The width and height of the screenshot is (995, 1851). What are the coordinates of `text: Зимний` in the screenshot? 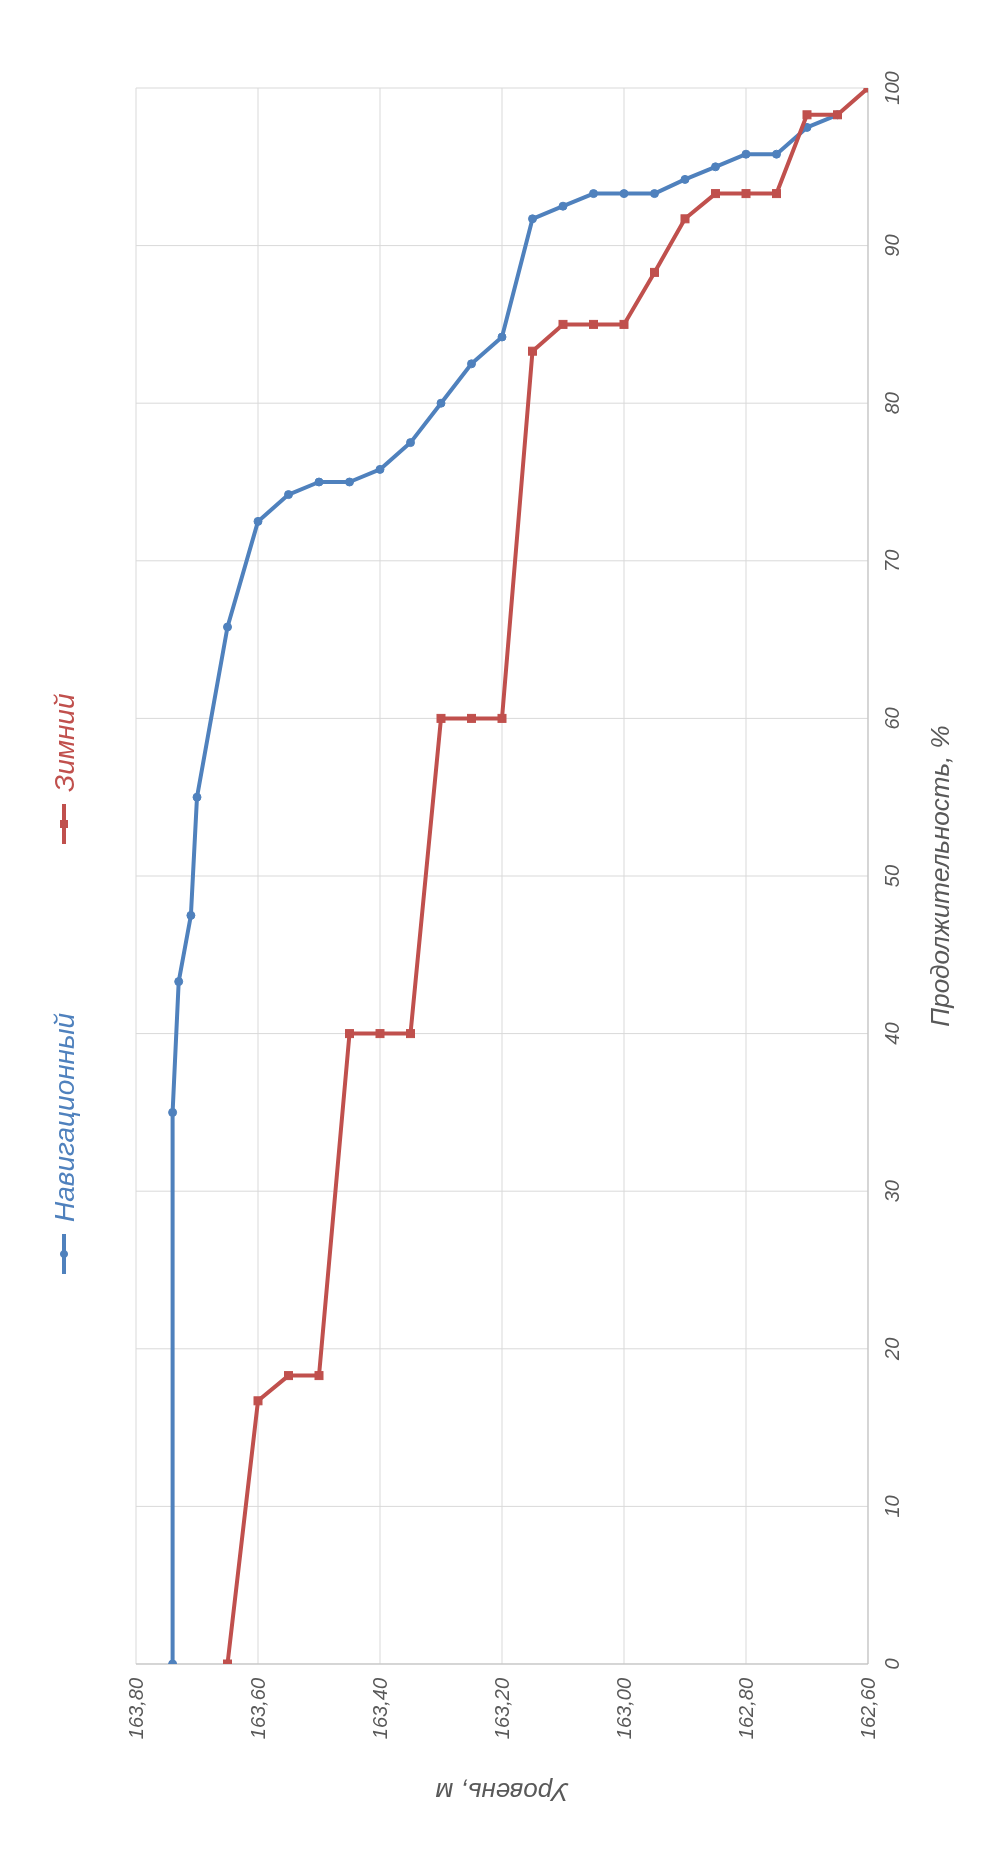 It's located at (64, 742).